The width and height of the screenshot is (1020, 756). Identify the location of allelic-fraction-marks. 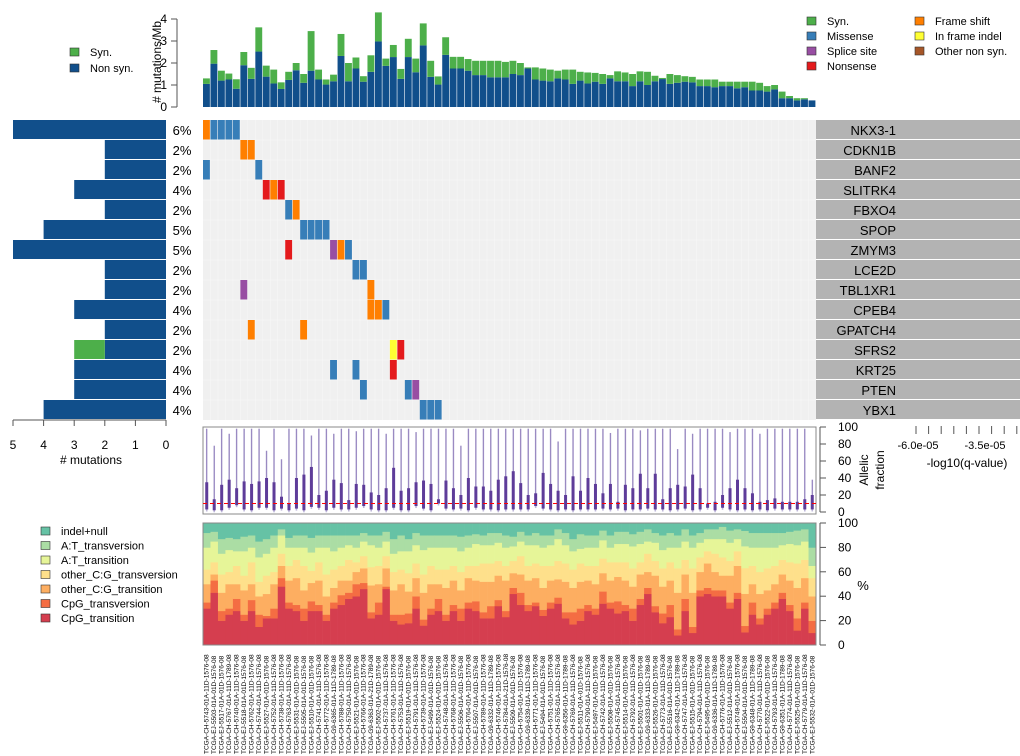
(509, 470).